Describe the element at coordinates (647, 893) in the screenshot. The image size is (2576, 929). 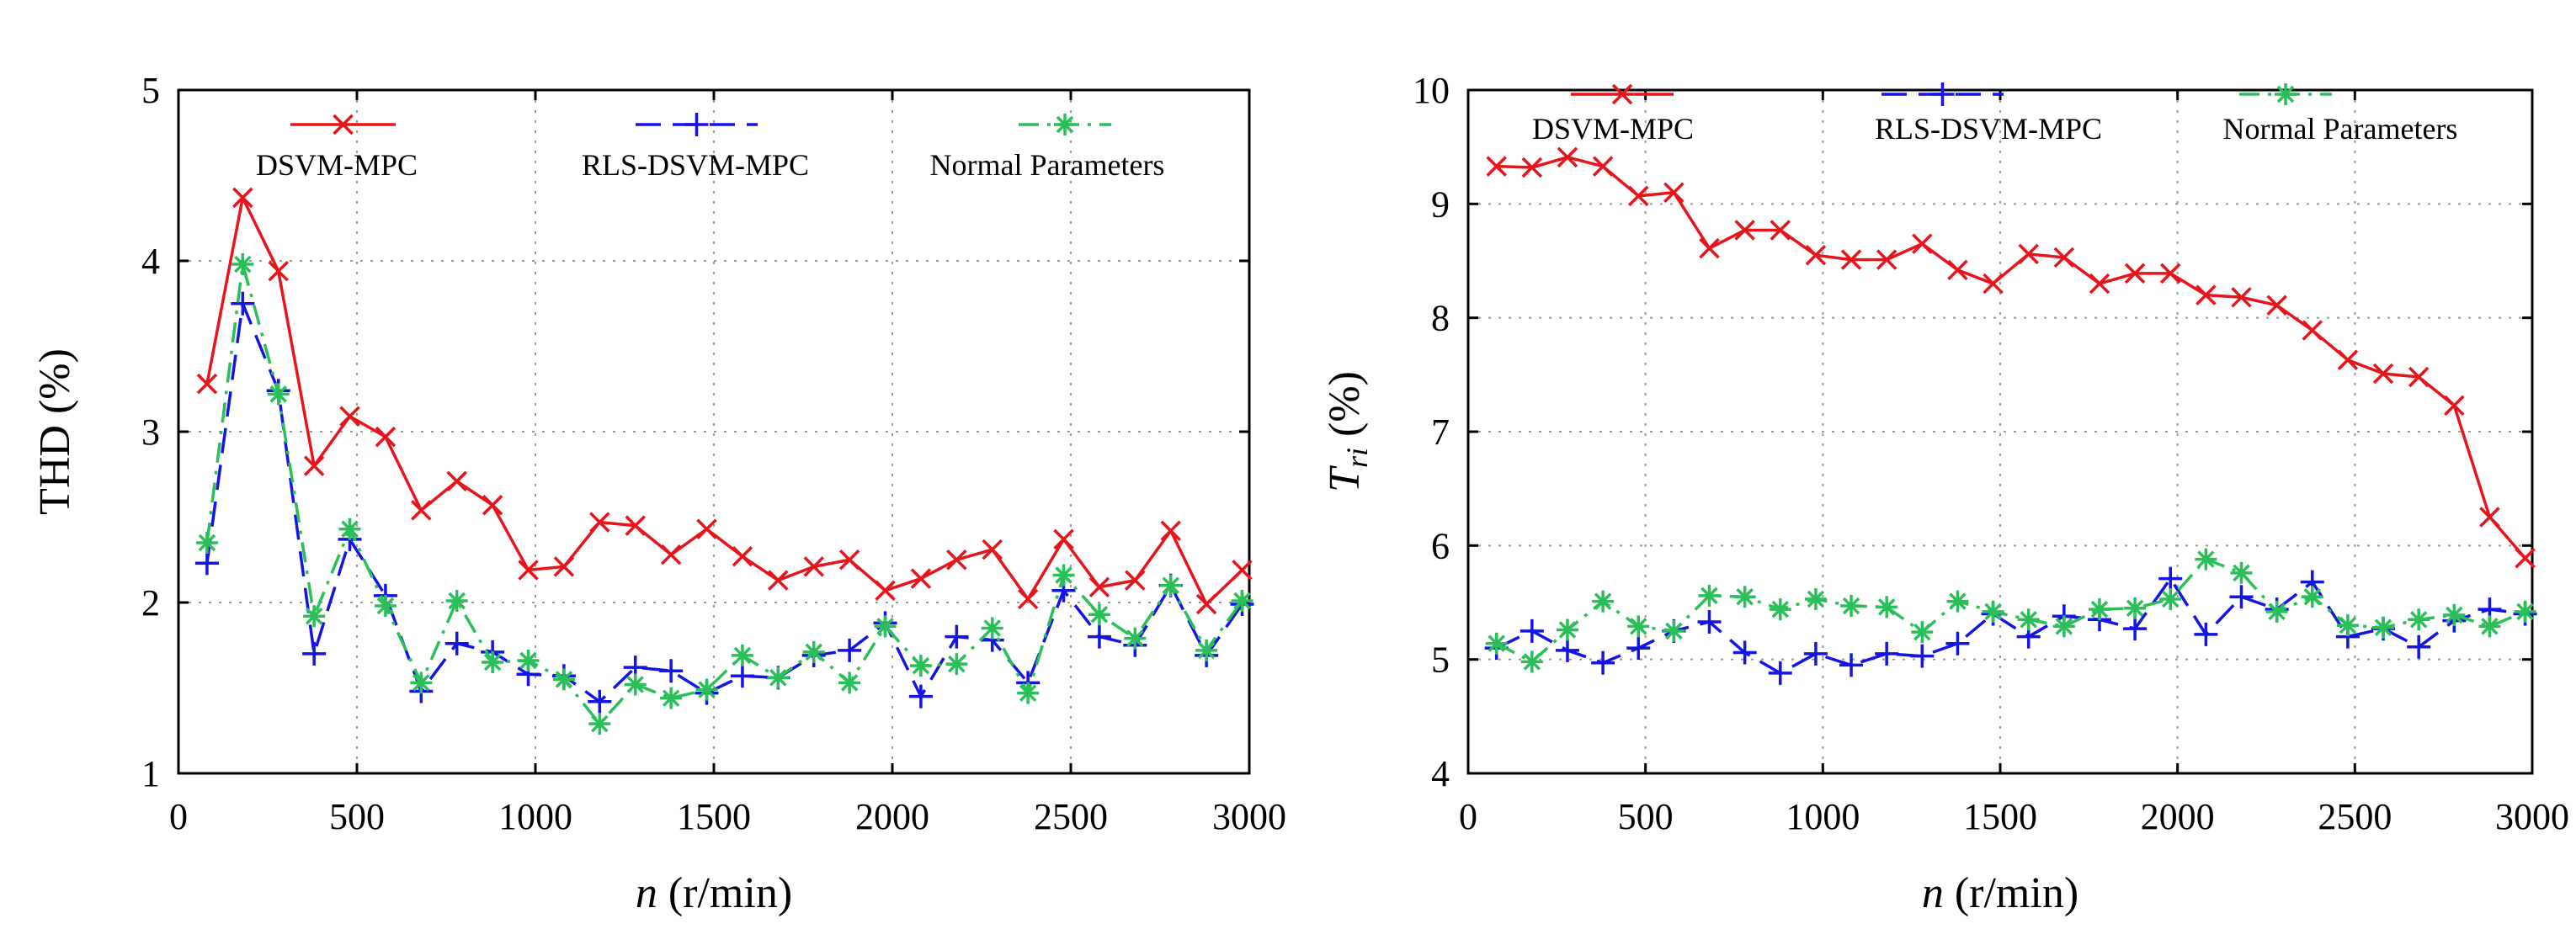
I see `thd-x-axis-var: n` at that location.